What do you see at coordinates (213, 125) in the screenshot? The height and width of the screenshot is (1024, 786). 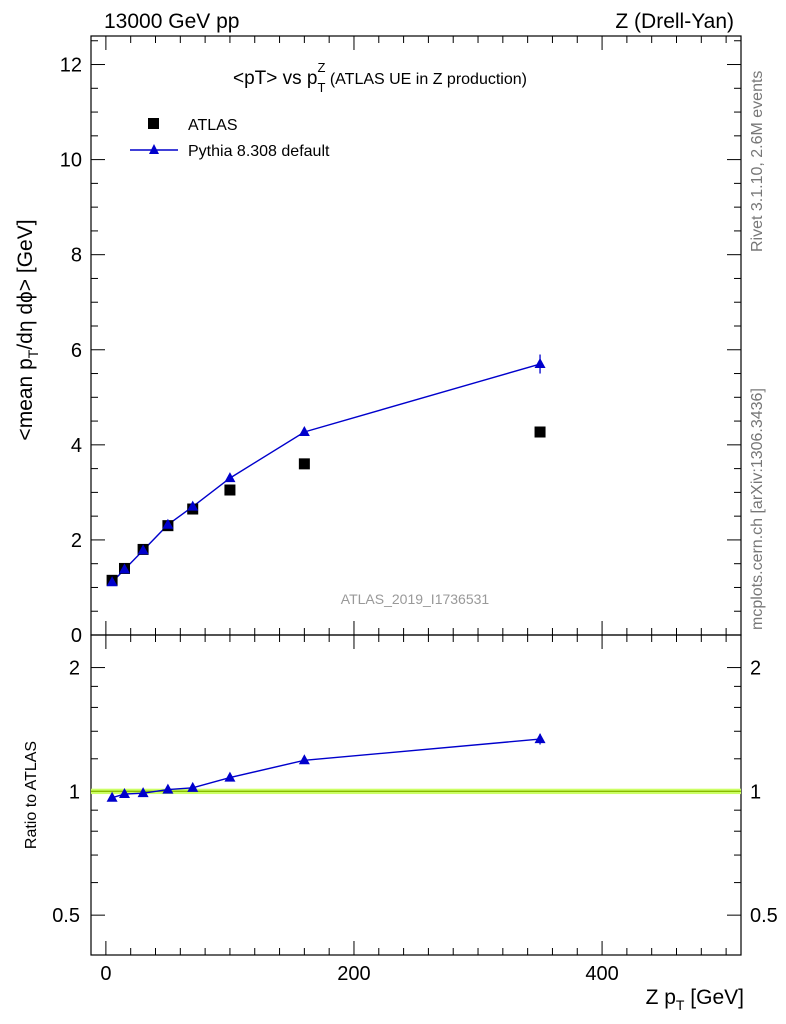 I see `legend-label-atlas: ATLAS` at bounding box center [213, 125].